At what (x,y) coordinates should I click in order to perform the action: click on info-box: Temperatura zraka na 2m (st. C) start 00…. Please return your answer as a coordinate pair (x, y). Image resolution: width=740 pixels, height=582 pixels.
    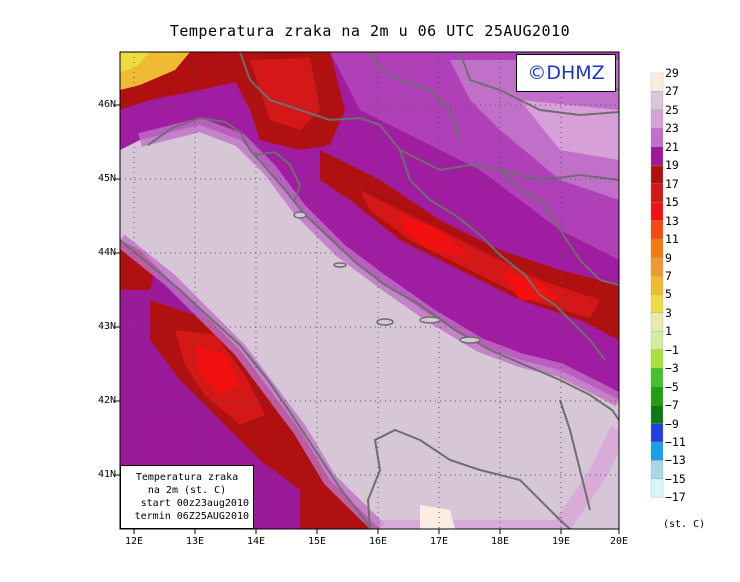
    Looking at the image, I should click on (187, 497).